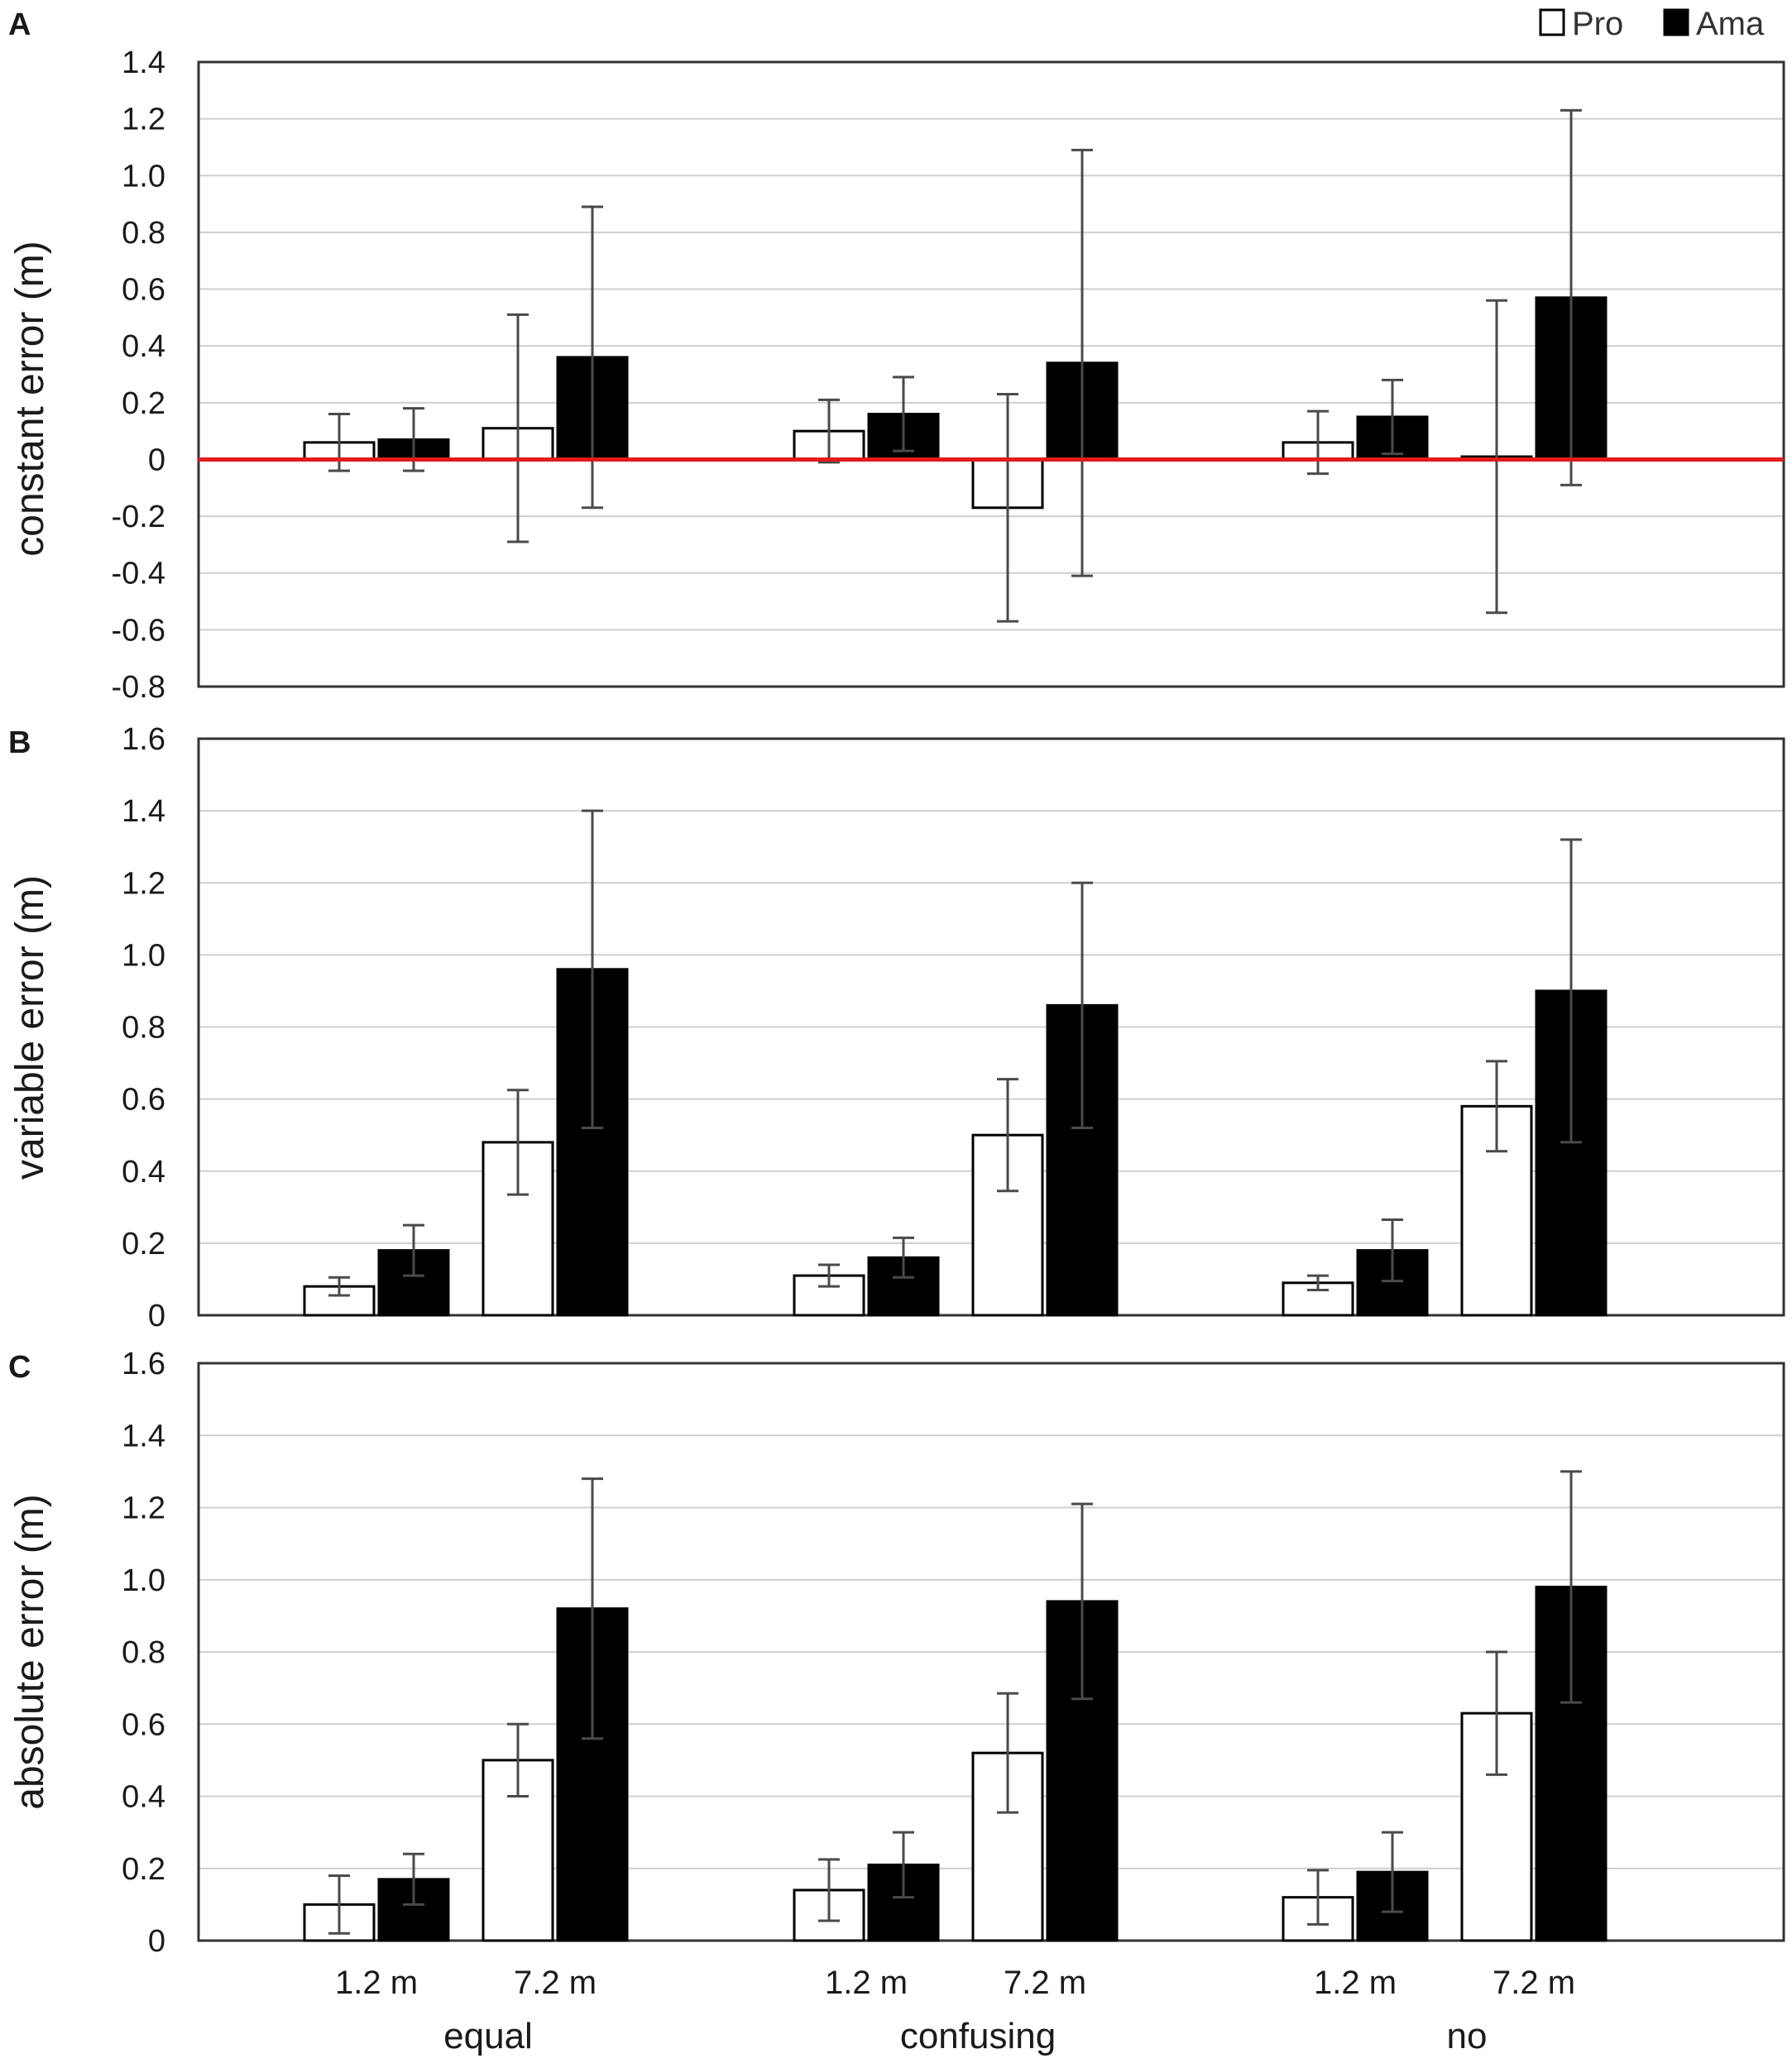 Image resolution: width=1792 pixels, height=2068 pixels. What do you see at coordinates (1676, 22) in the screenshot?
I see `legend-swatch-ama` at bounding box center [1676, 22].